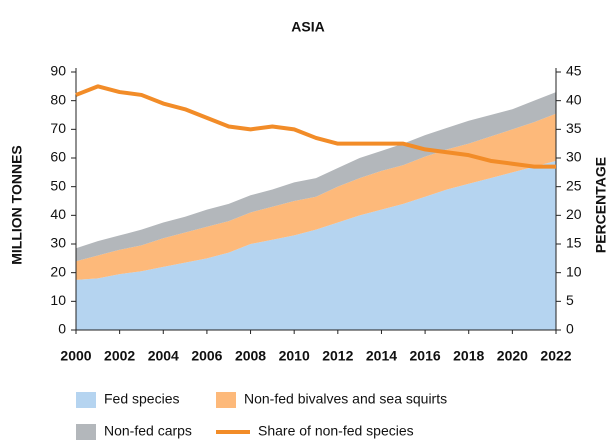 Image resolution: width=616 pixels, height=441 pixels. What do you see at coordinates (570, 329) in the screenshot?
I see `y2-tick-label: 0` at bounding box center [570, 329].